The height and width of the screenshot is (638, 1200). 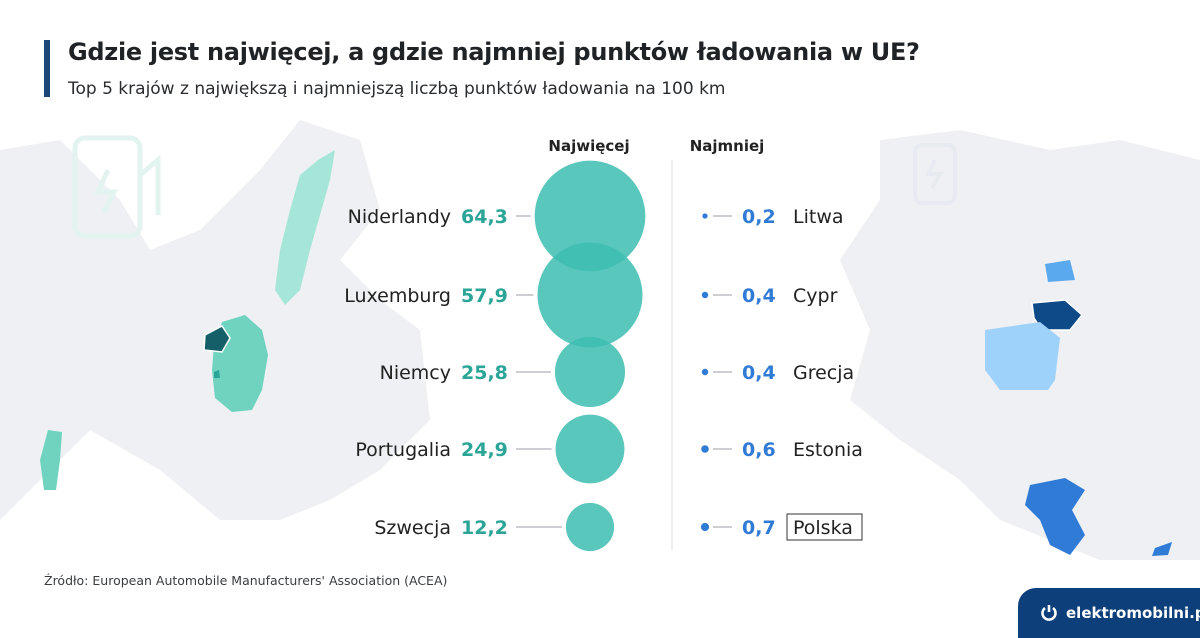 What do you see at coordinates (484, 373) in the screenshot?
I see `value-label: 25,8` at bounding box center [484, 373].